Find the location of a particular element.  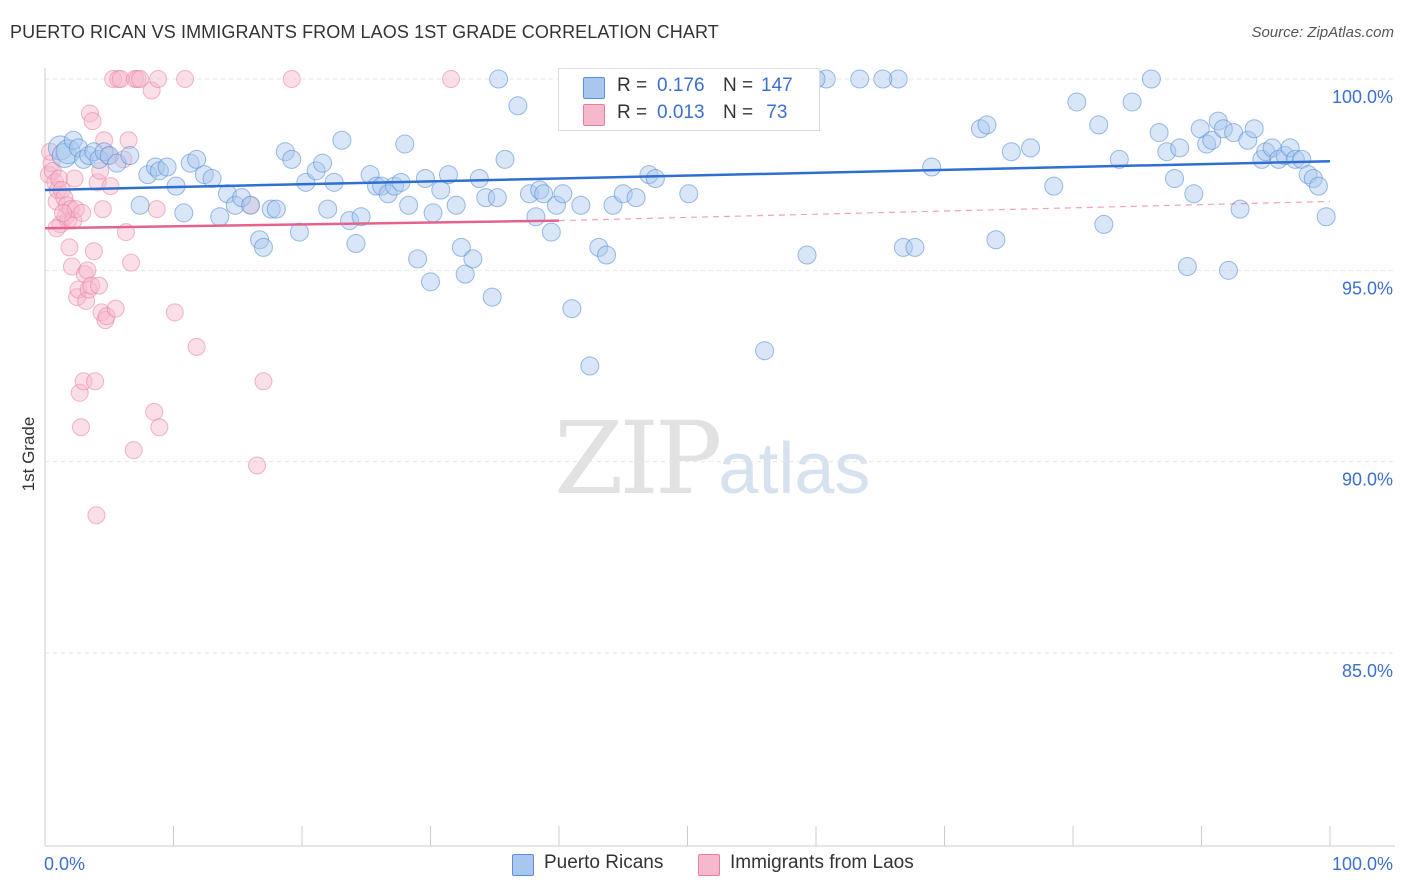

legend-r-value: 0.013 is located at coordinates (681, 112).